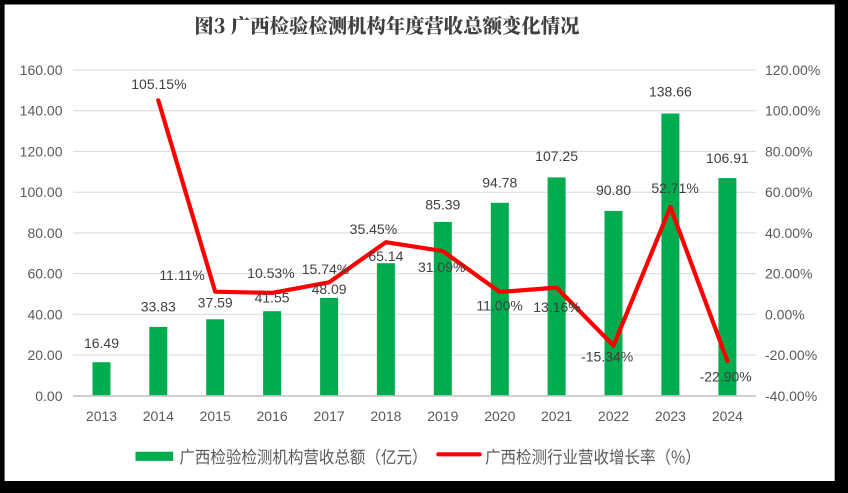 The height and width of the screenshot is (493, 848). I want to click on svg-text: 120.00%, so click(792, 70).